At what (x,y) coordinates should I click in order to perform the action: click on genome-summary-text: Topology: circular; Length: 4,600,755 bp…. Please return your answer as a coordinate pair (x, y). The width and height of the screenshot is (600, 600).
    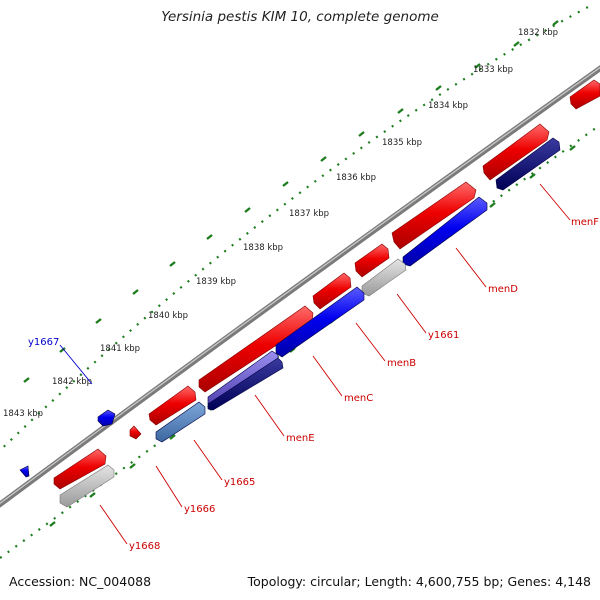
    Looking at the image, I should click on (419, 581).